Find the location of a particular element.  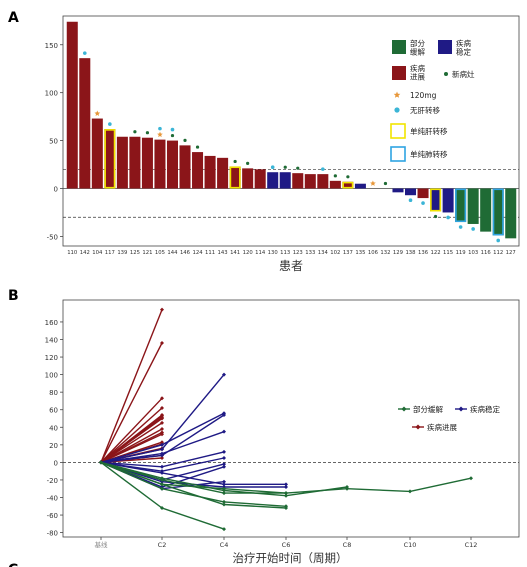

y-tick-label: 80 is located at coordinates (53, 393).